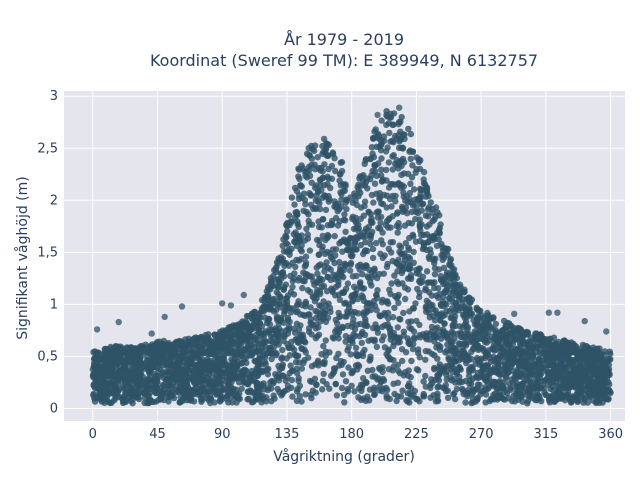 The height and width of the screenshot is (480, 640). I want to click on x-tick-label: 270, so click(481, 434).